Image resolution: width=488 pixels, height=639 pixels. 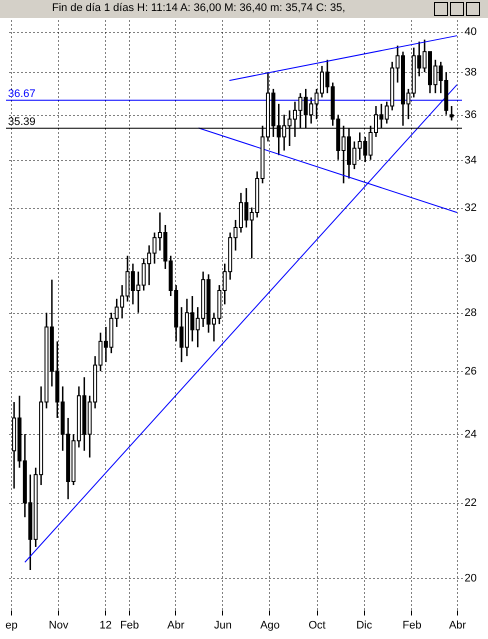 I want to click on y-tick-label: 26, so click(x=470, y=372).